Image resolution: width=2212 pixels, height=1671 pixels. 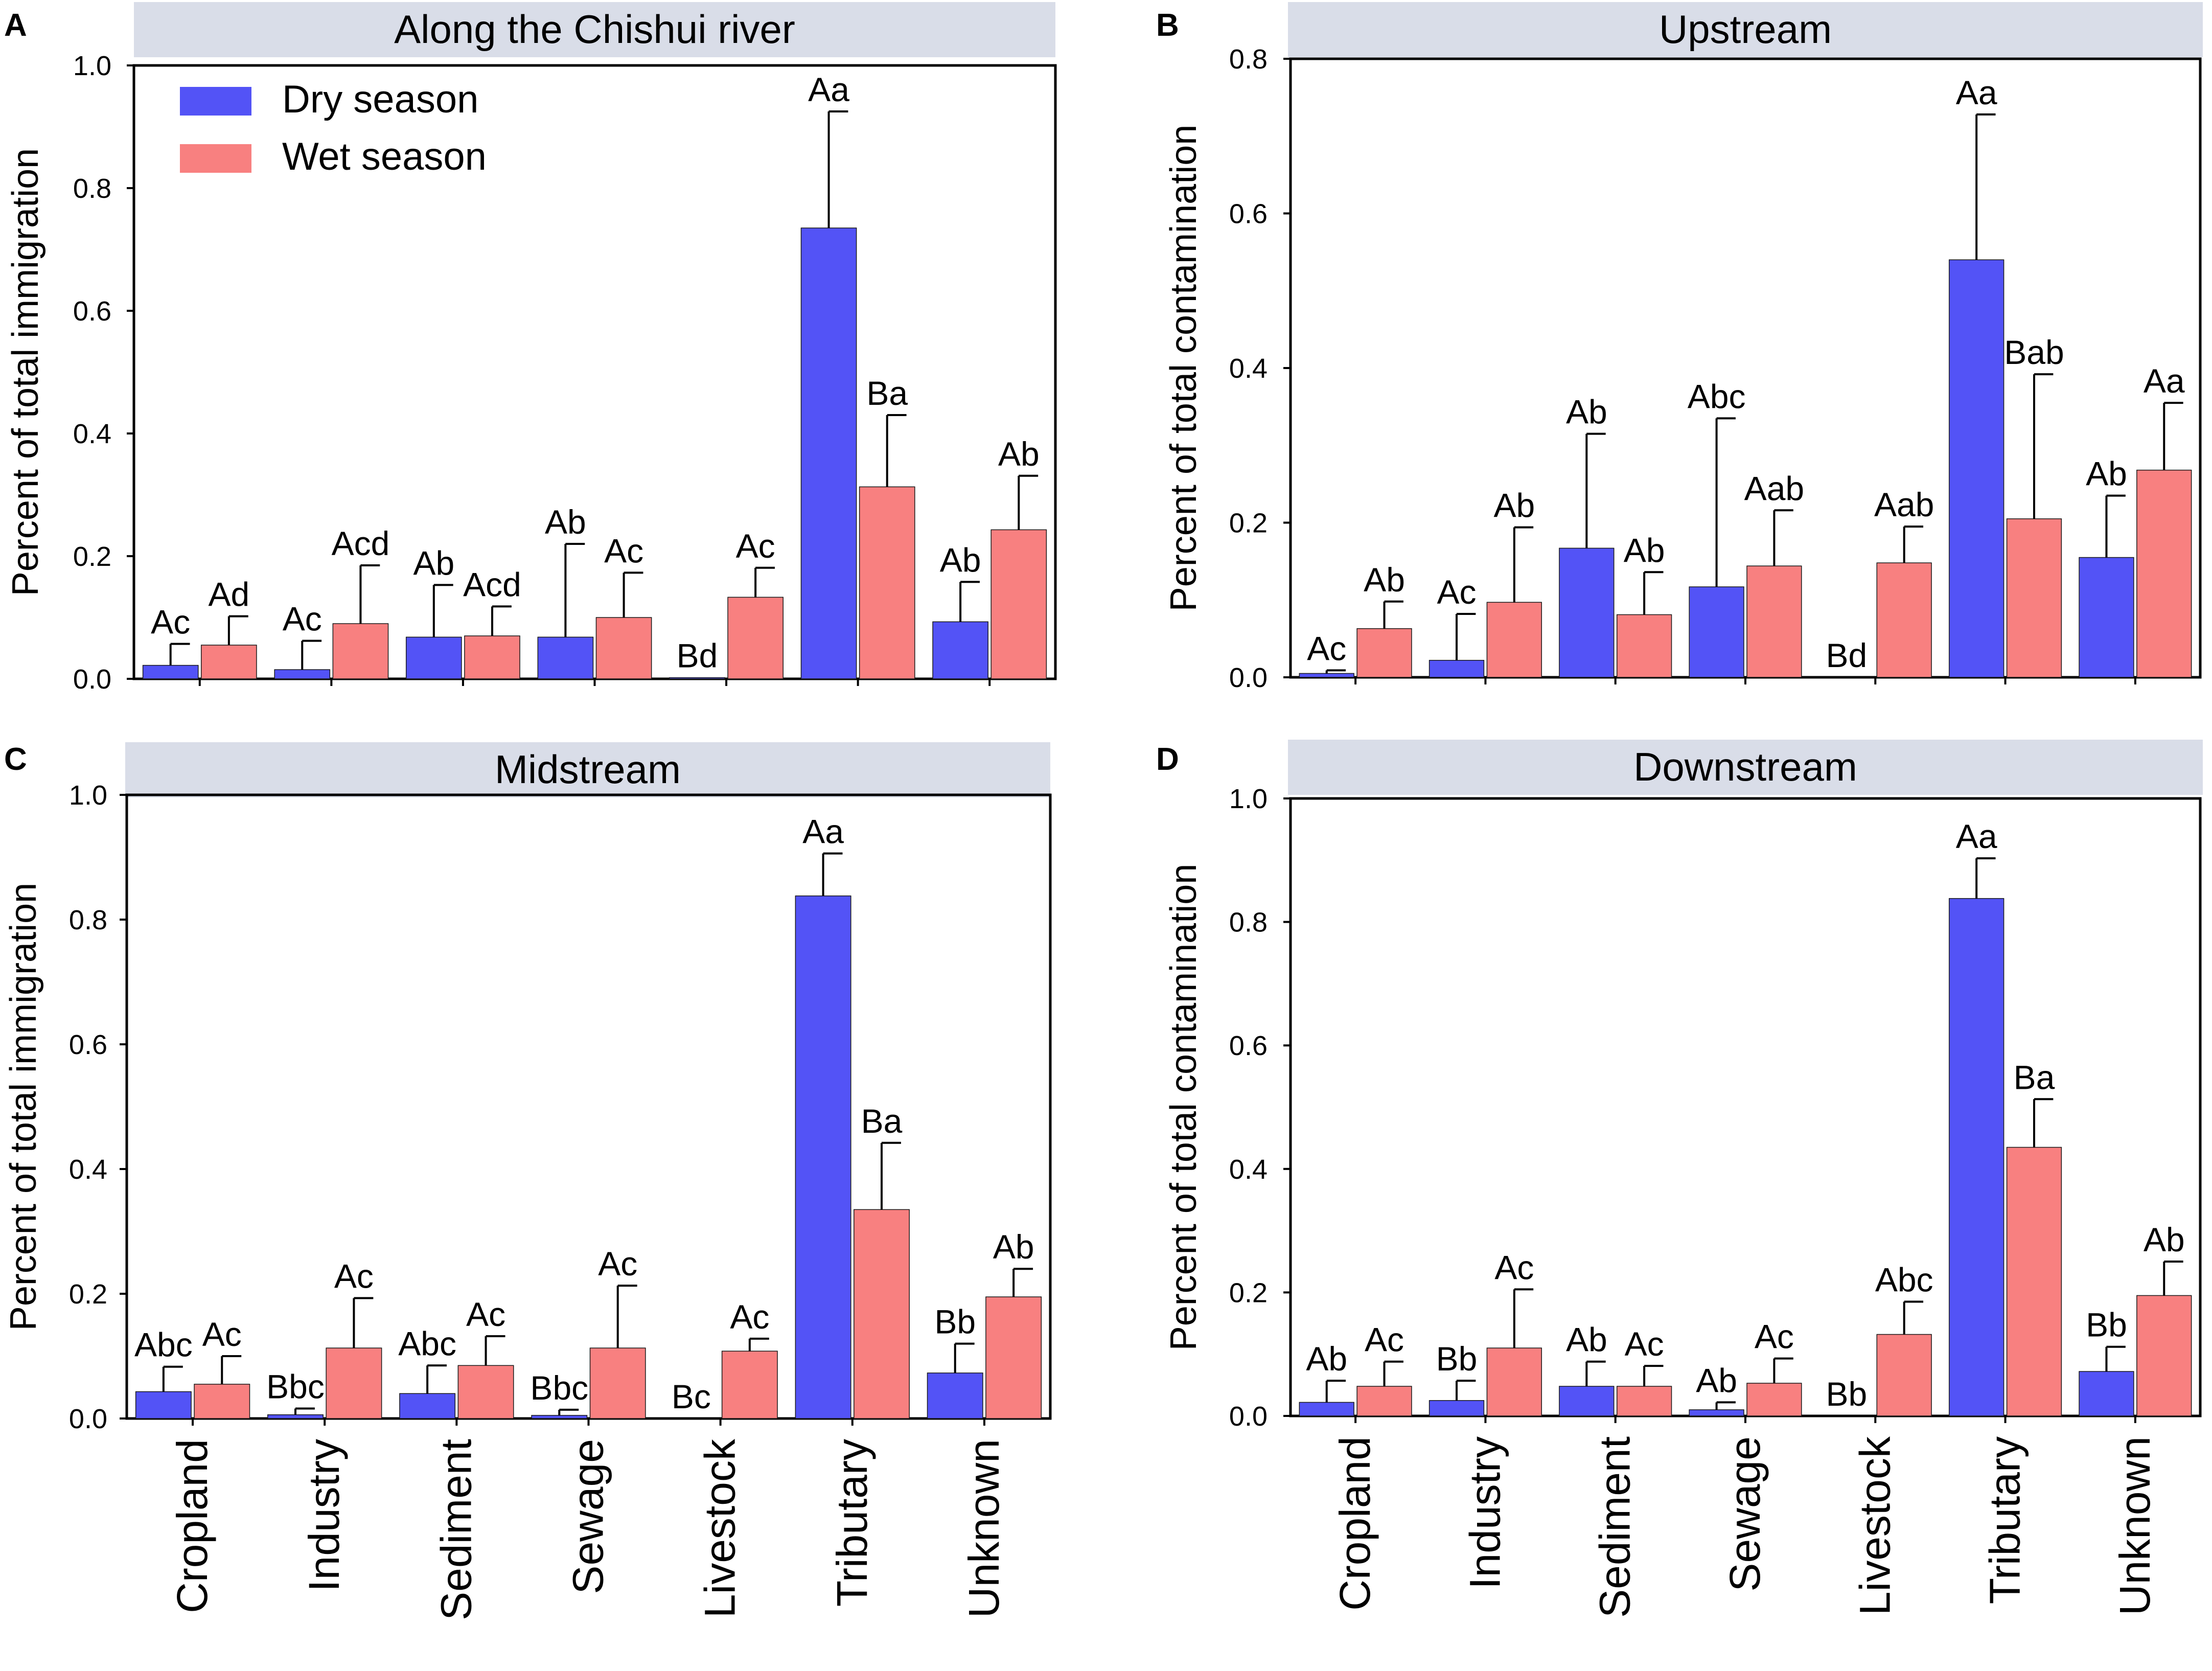 I want to click on y-tick-label: 0.8, so click(x=1248, y=923).